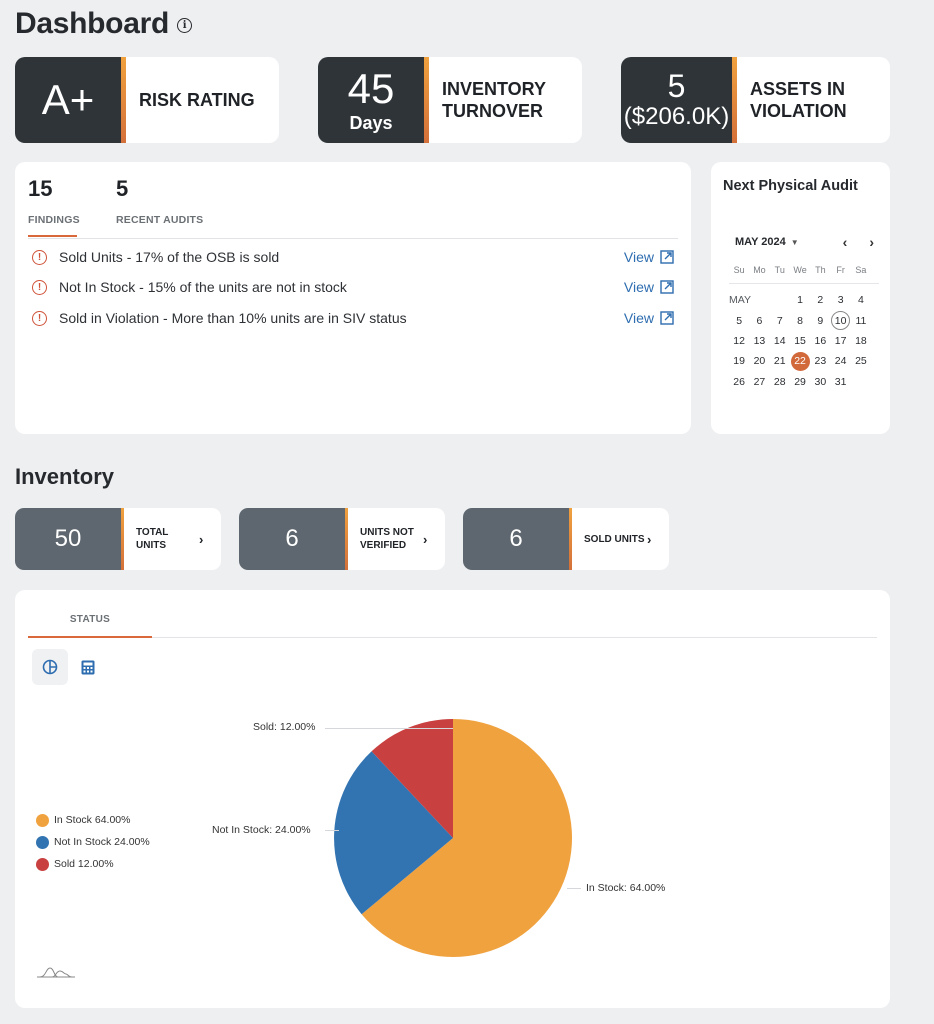 The height and width of the screenshot is (1024, 934). Describe the element at coordinates (804, 270) in the screenshot. I see `weekday-header: Su Mo Tu We Th Fr Sa` at that location.